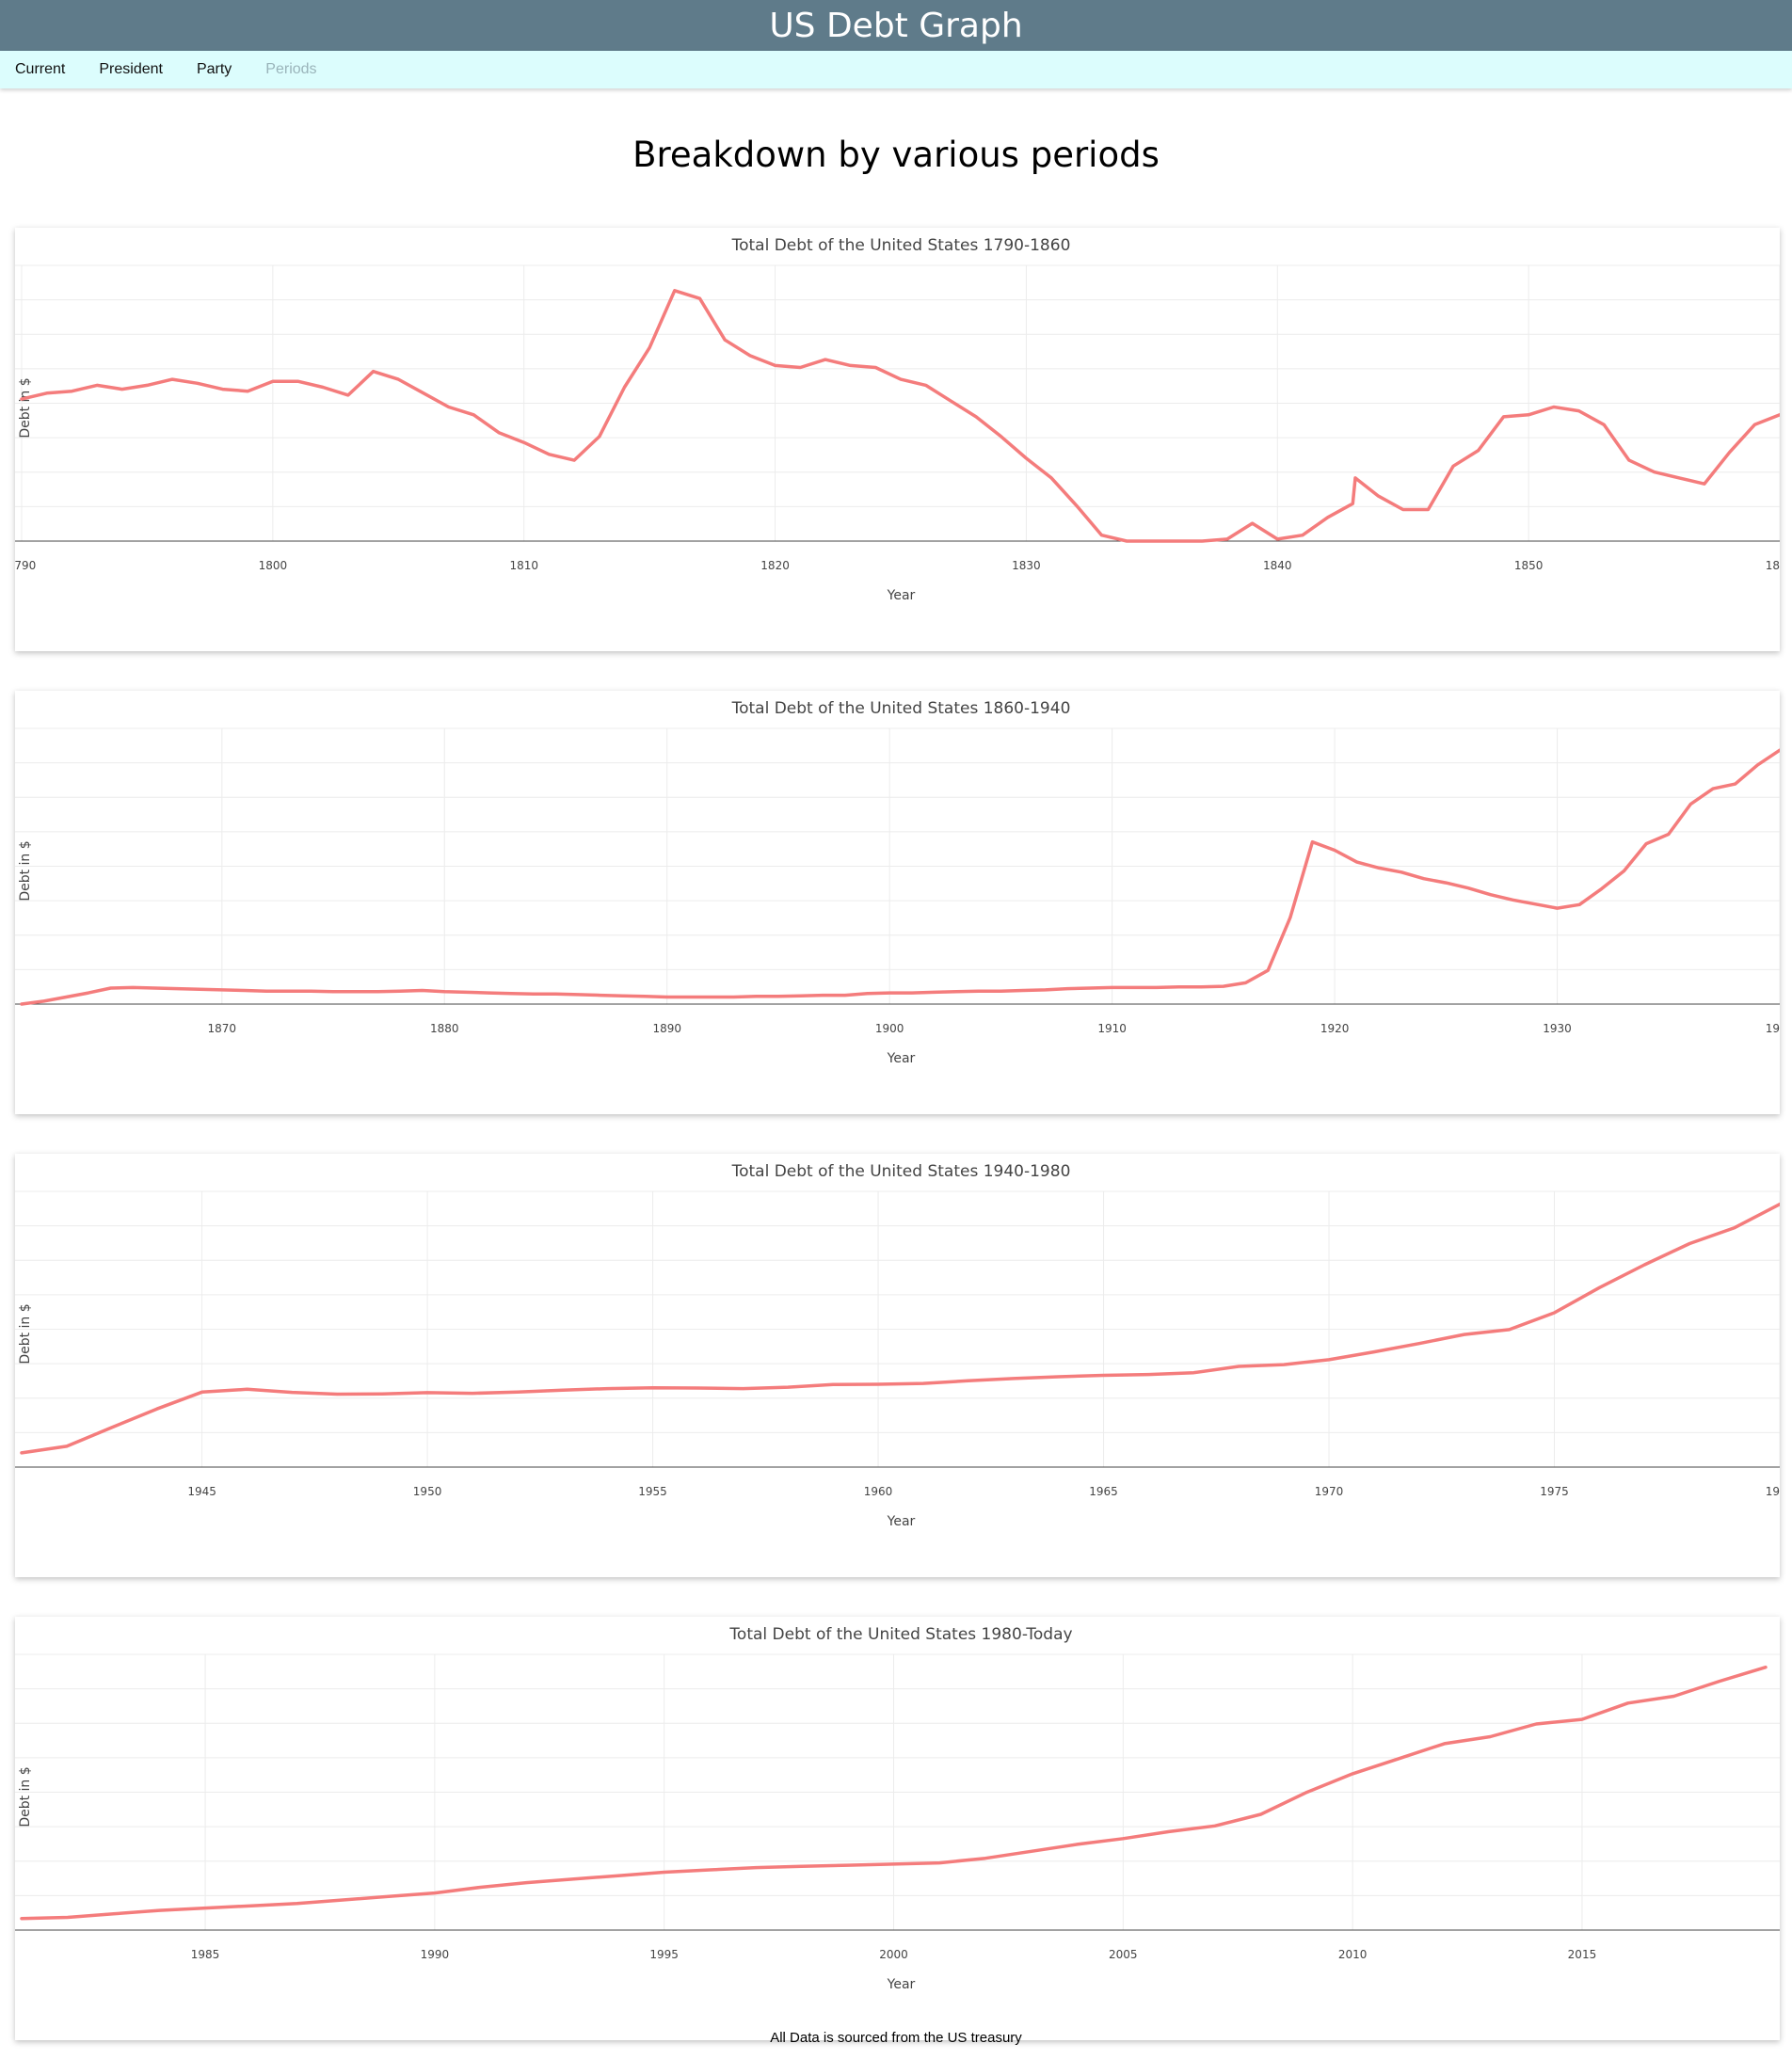 The image size is (1792, 2059). Describe the element at coordinates (896, 69) in the screenshot. I see `nav-bar: Current President Party Periods` at that location.